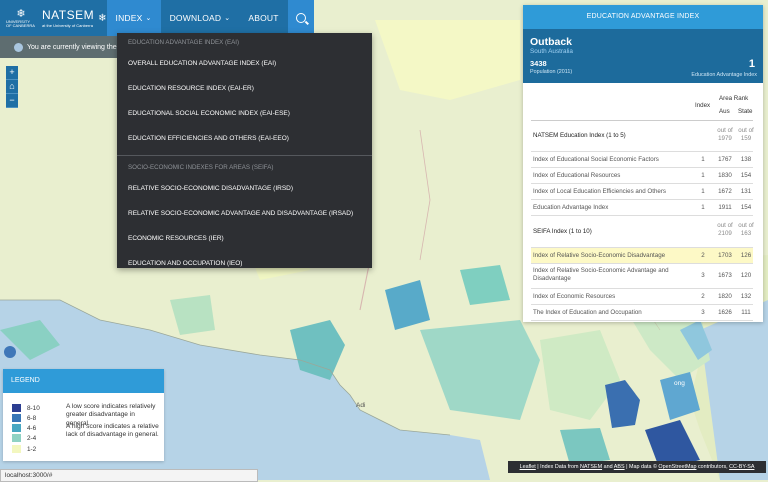 This screenshot has height=482, width=768. What do you see at coordinates (579, 135) in the screenshot?
I see `row-label: NATSEM Education Index (1 to 5)` at bounding box center [579, 135].